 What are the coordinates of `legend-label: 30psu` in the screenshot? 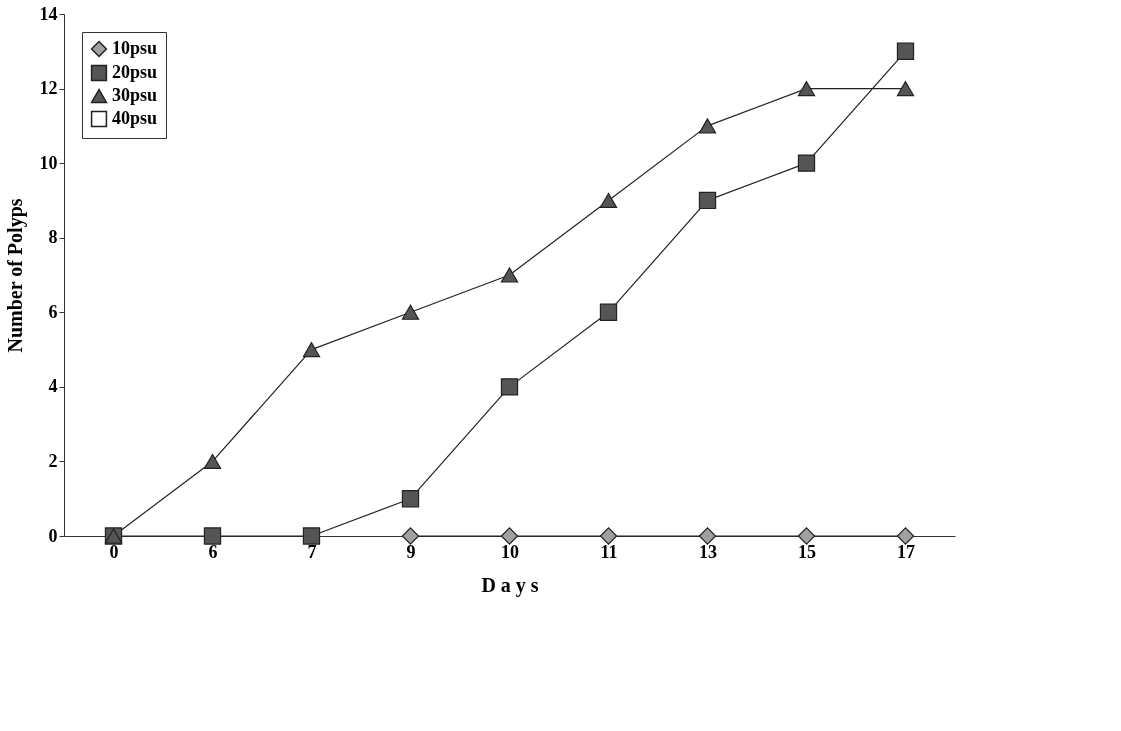 It's located at (135, 95).